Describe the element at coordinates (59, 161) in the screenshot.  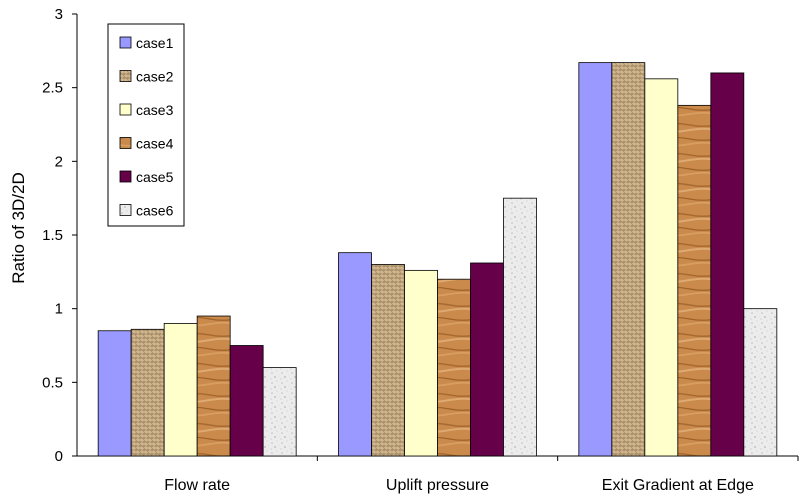
I see `y-tick-label: 2` at that location.